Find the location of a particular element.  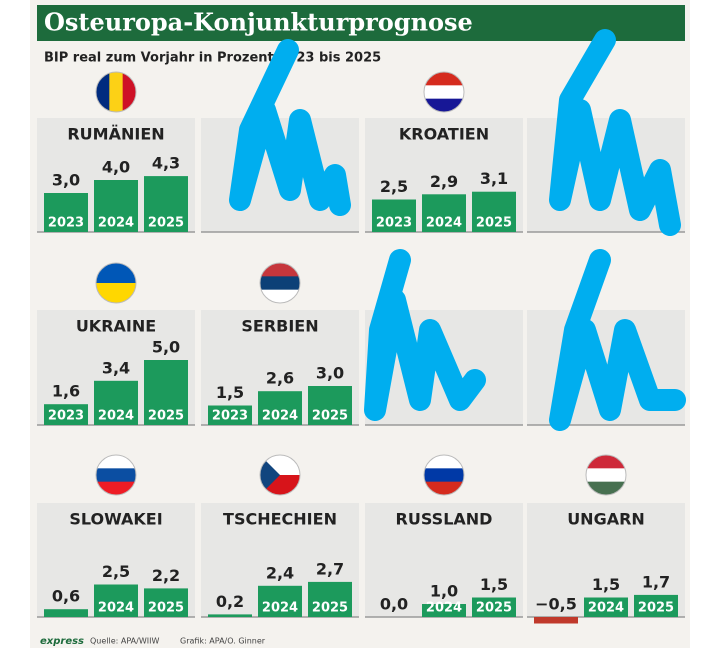

value-label: 0,2 is located at coordinates (230, 601).